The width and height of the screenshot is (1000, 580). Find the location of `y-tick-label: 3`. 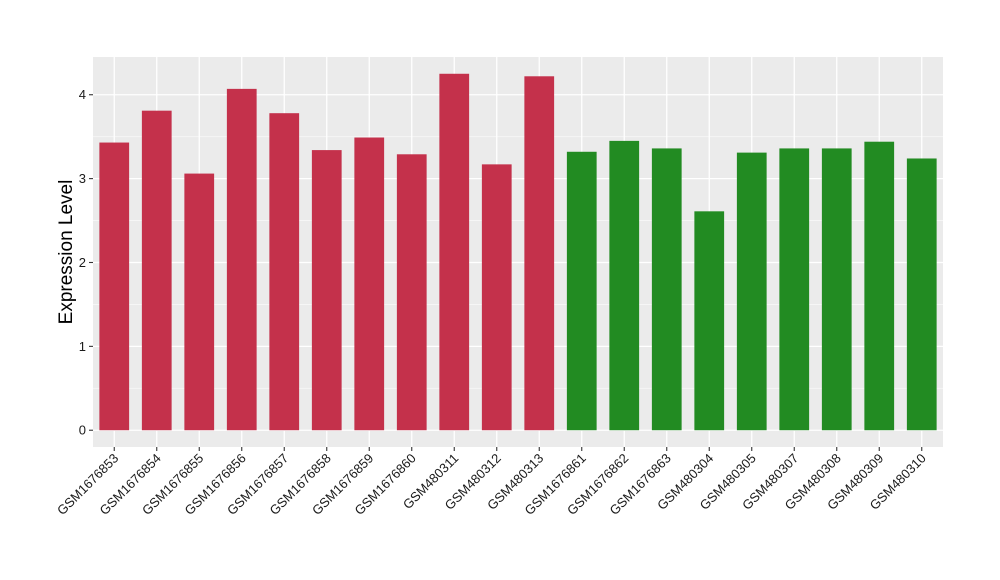

y-tick-label: 3 is located at coordinates (82, 178).